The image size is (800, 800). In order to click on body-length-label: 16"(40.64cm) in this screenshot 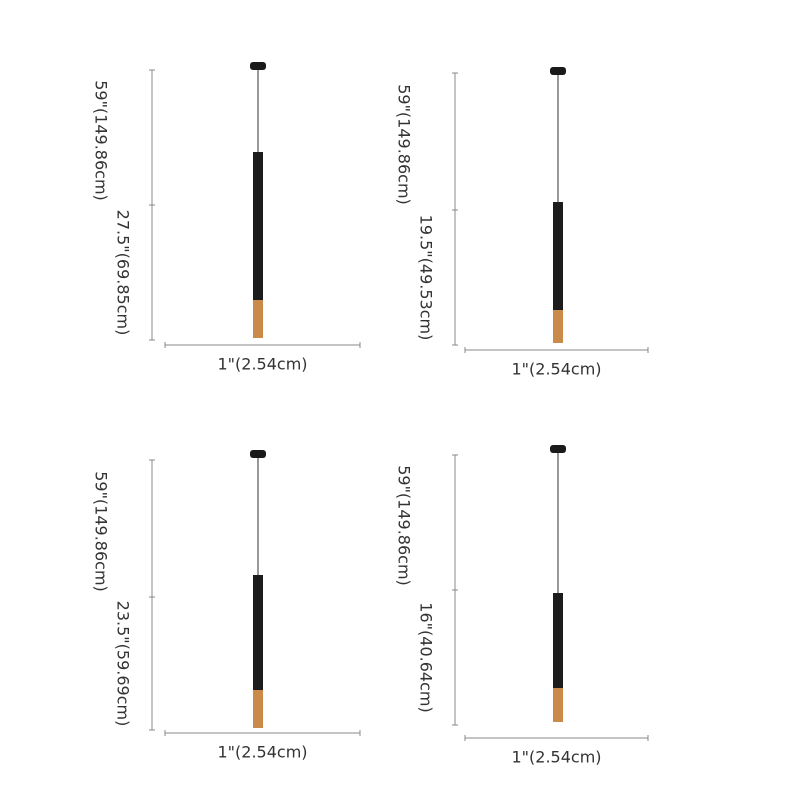, I will do `click(426, 657)`.